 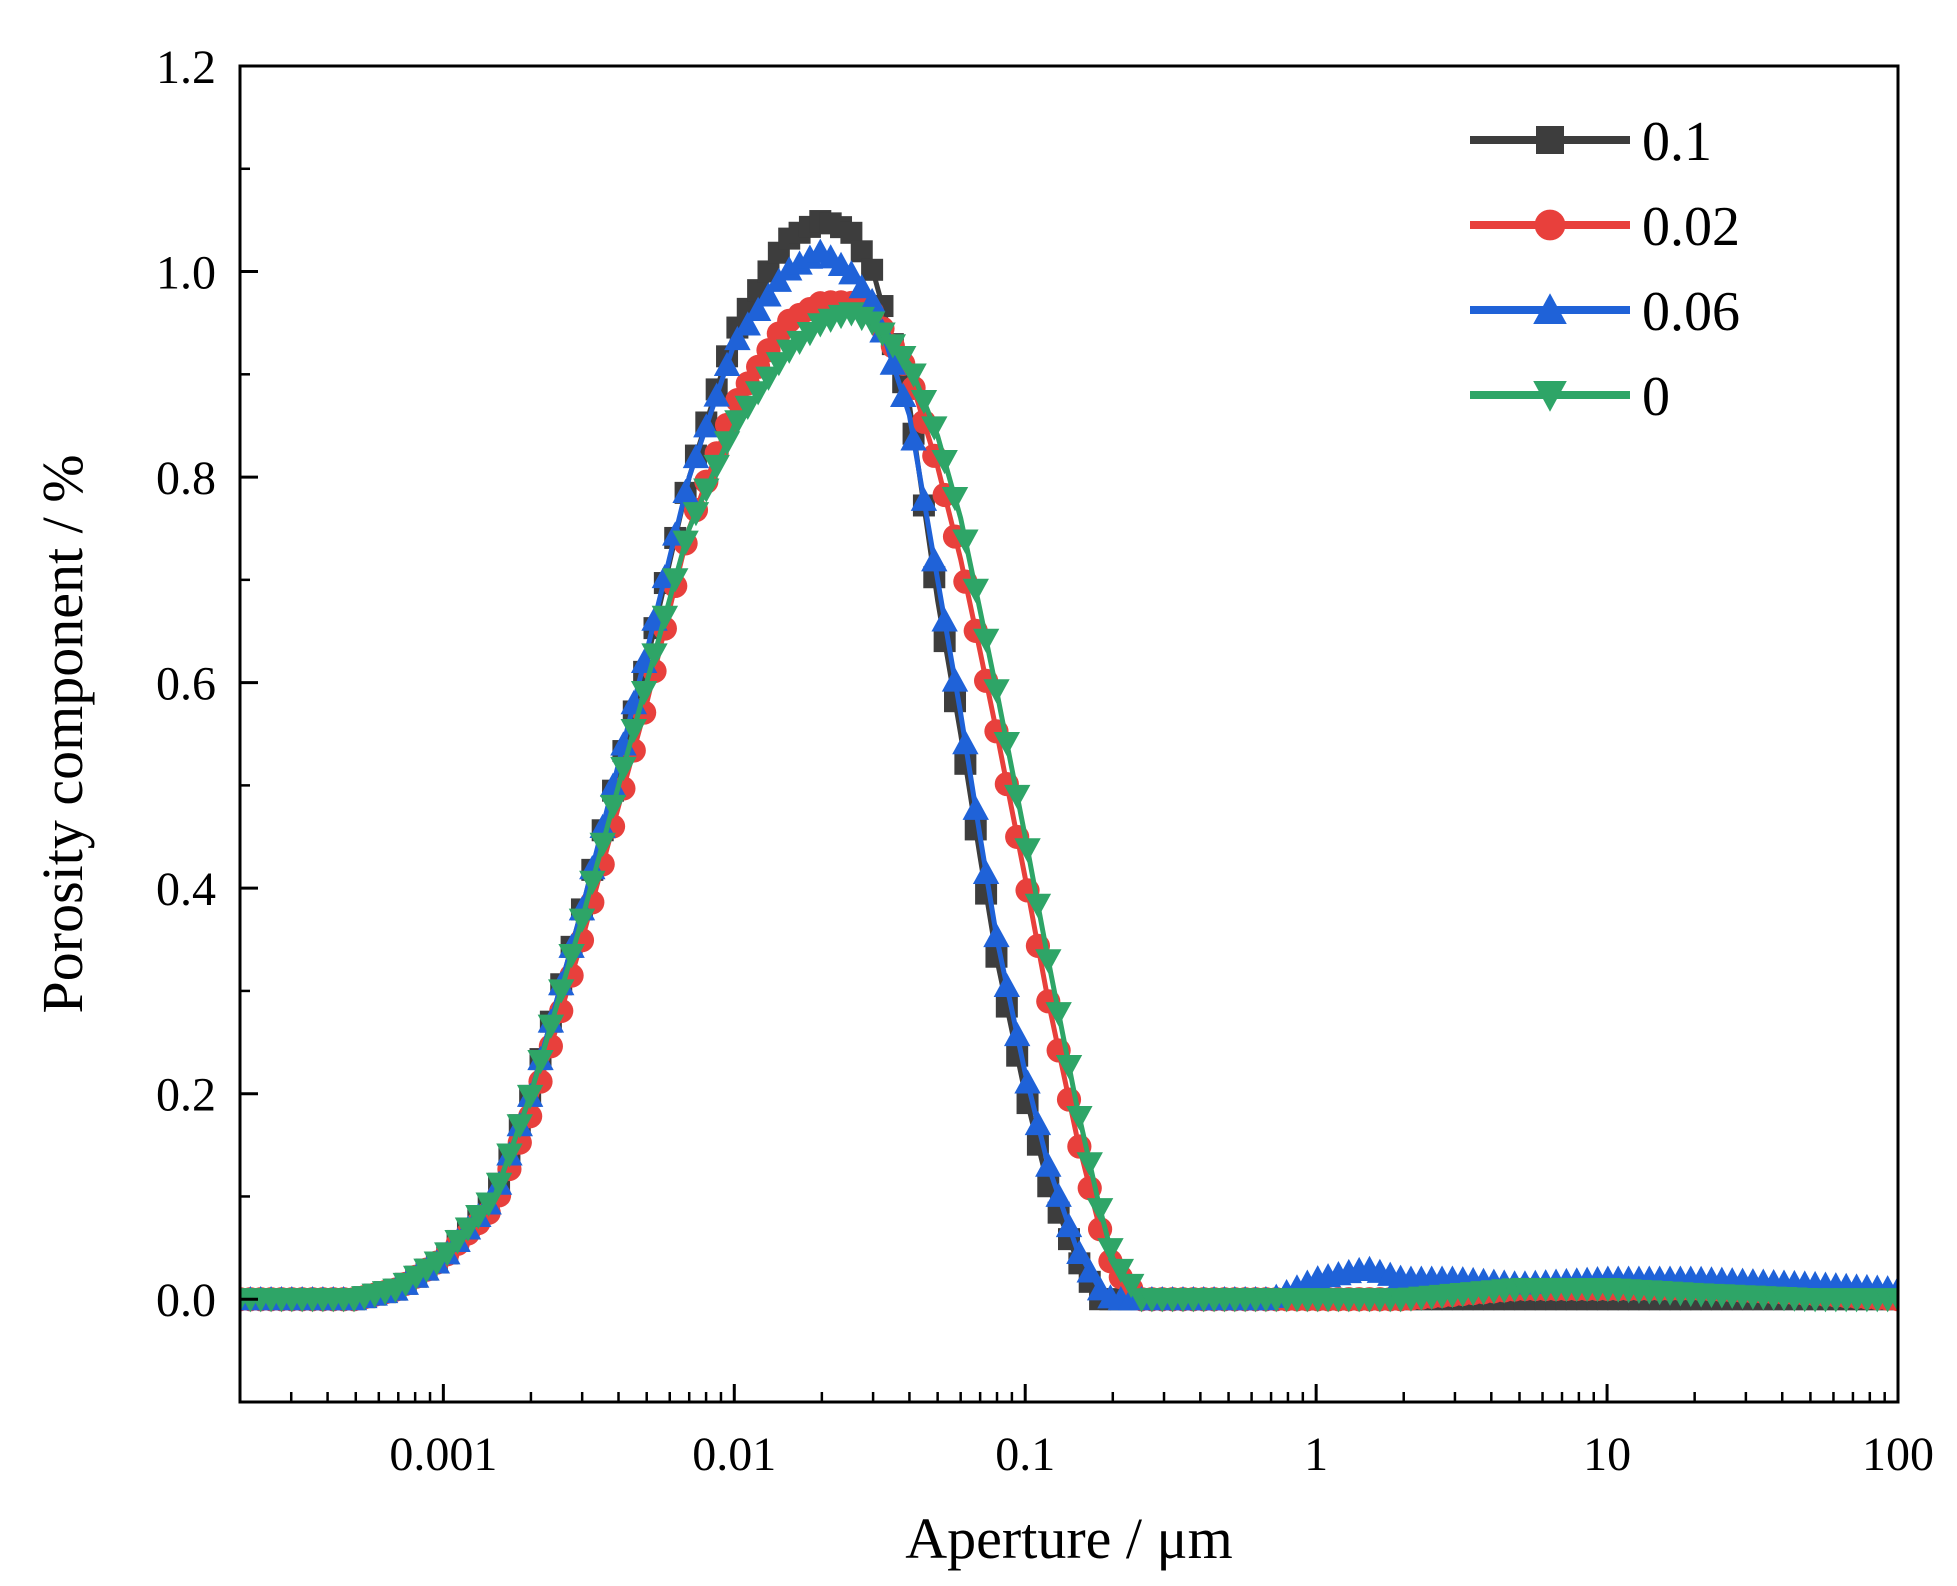 What do you see at coordinates (62, 733) in the screenshot?
I see `y-axis-title: Porosity component / %` at bounding box center [62, 733].